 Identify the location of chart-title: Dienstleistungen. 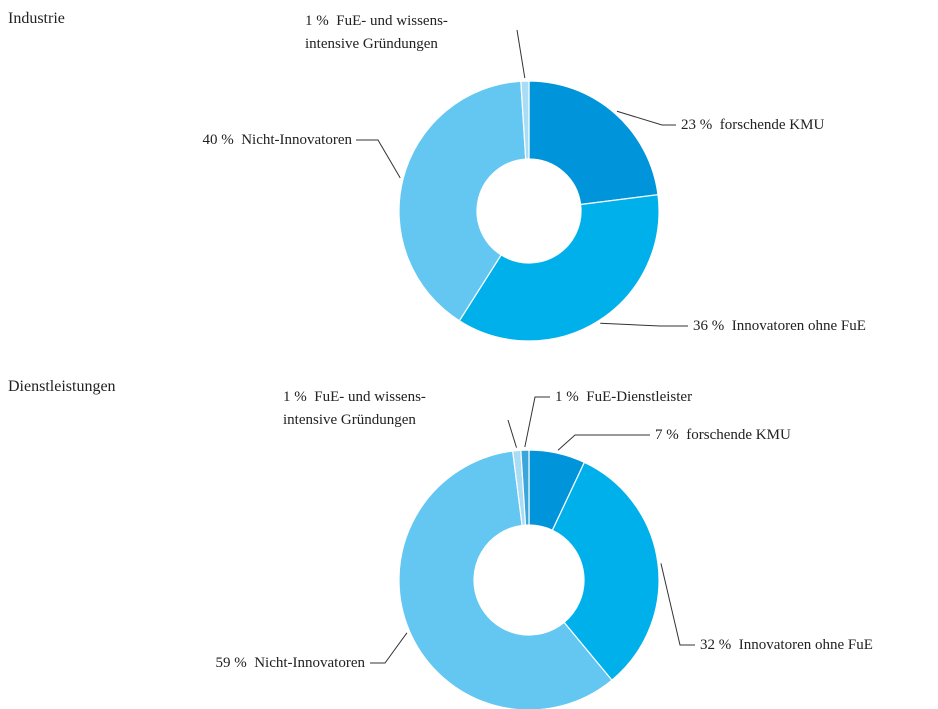
(62, 386).